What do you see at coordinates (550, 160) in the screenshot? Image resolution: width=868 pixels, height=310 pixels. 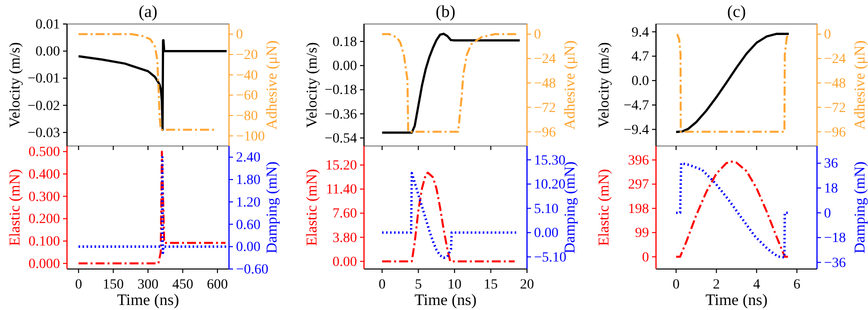 I see `y2-tick-label: 15.30` at bounding box center [550, 160].